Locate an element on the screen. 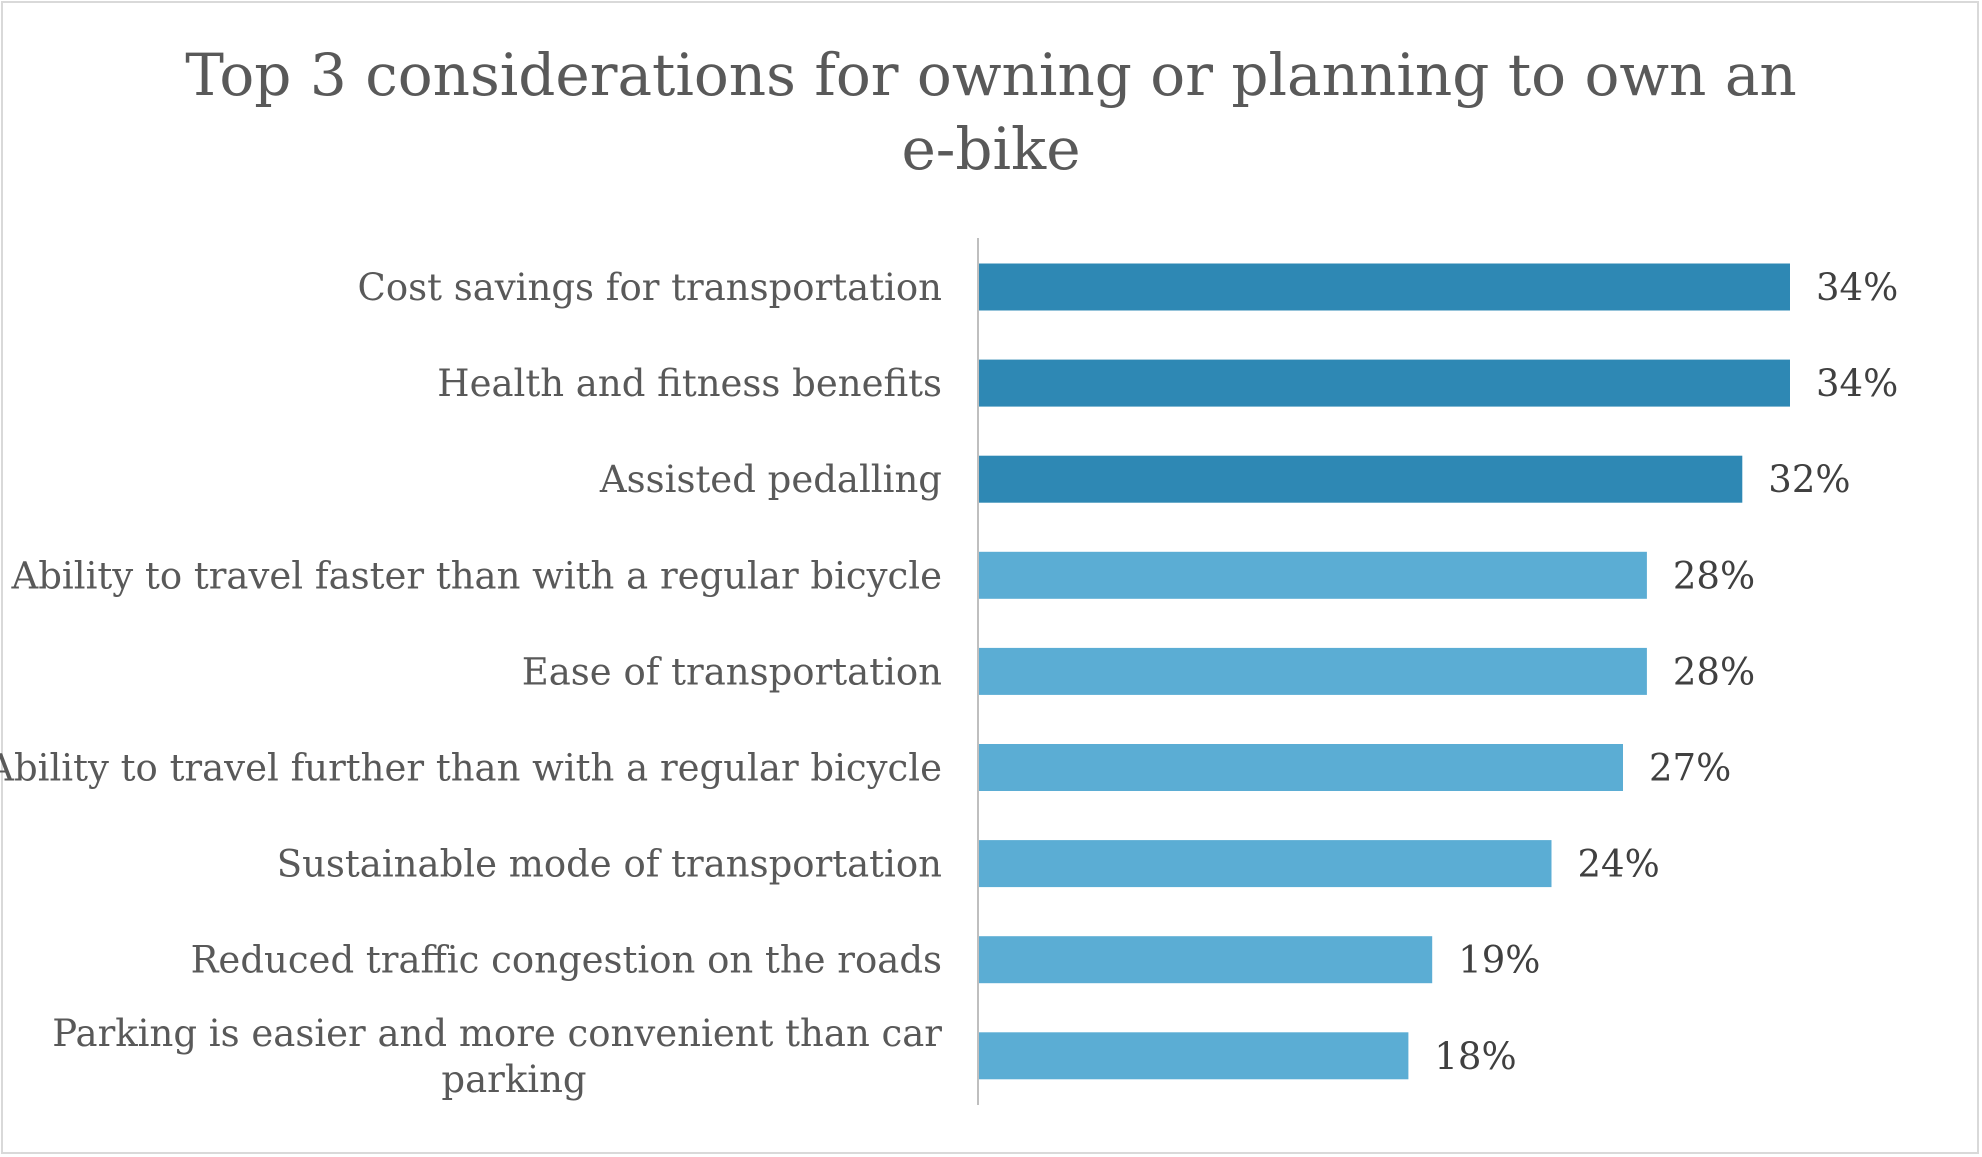  data-label-9: 18% is located at coordinates (1475, 1056).